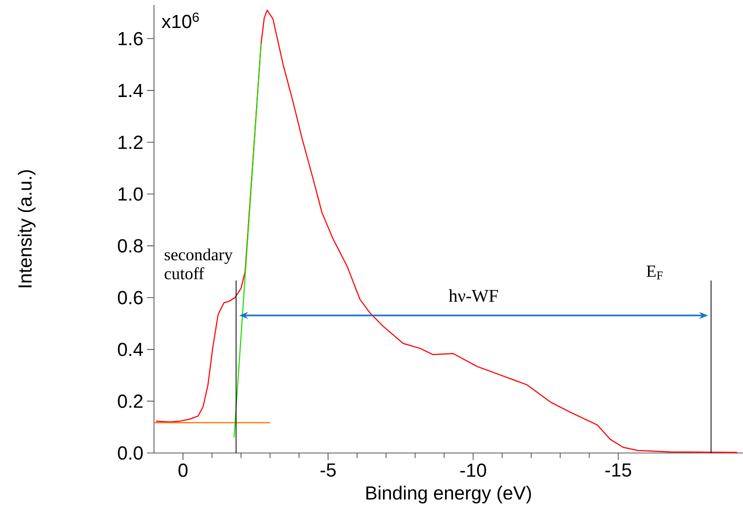 The image size is (743, 531). I want to click on x-tick-label: -5, so click(328, 470).